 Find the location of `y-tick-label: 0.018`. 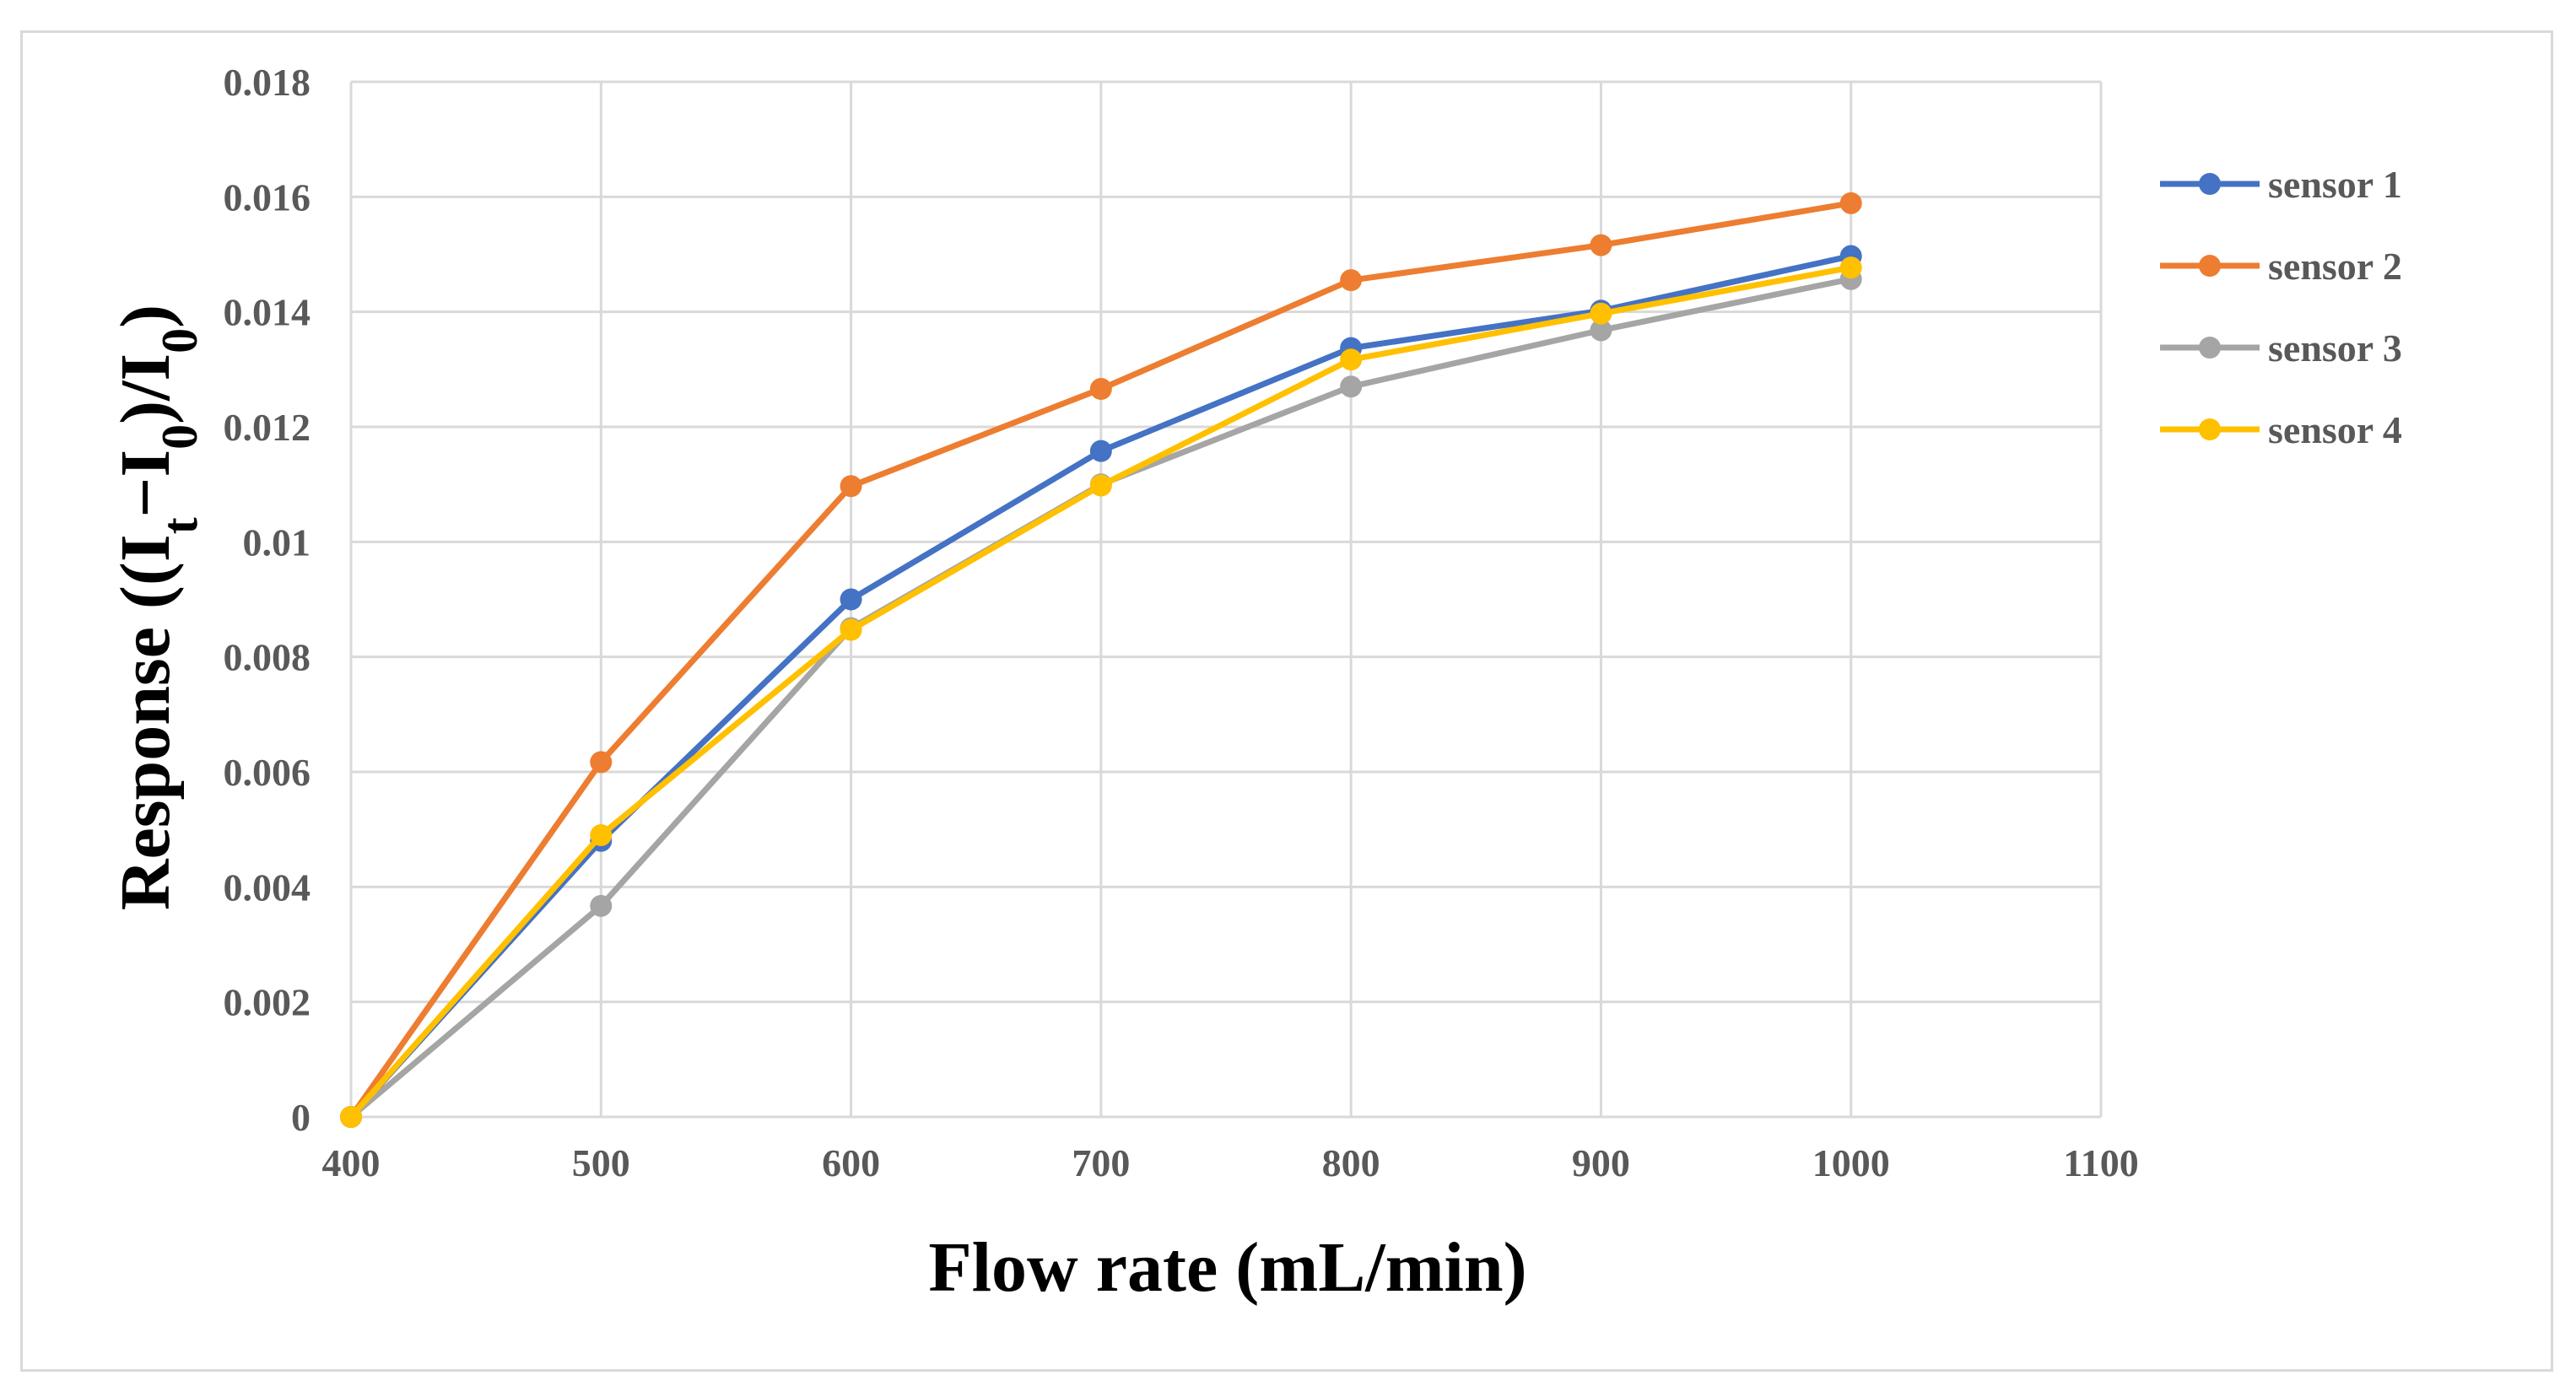

y-tick-label: 0.018 is located at coordinates (267, 82).